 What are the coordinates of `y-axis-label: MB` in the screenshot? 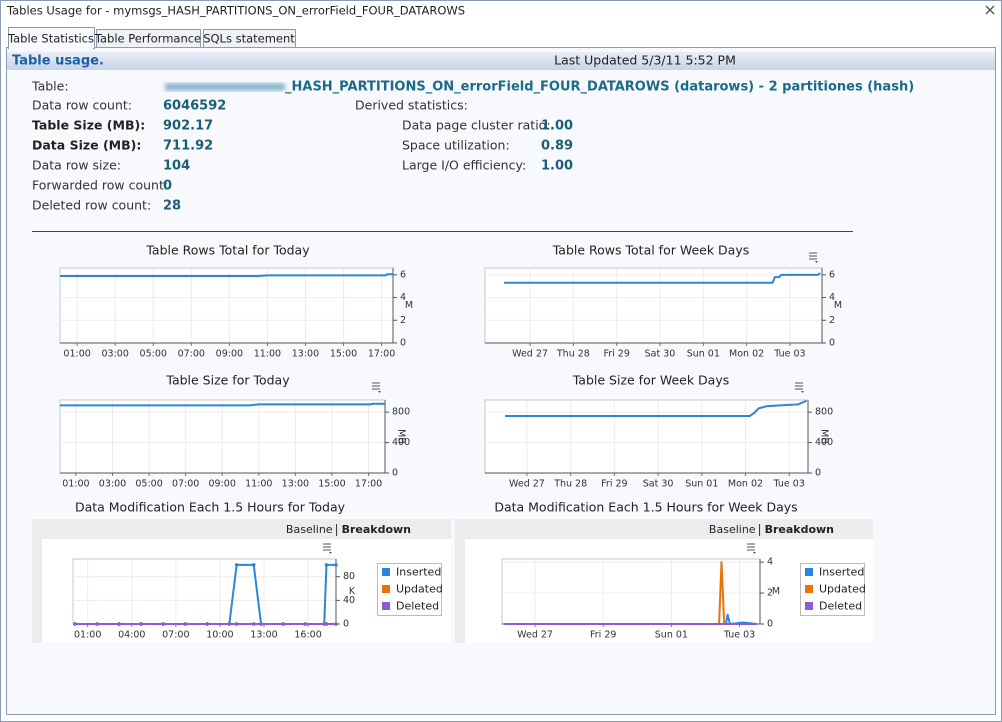 It's located at (824, 436).